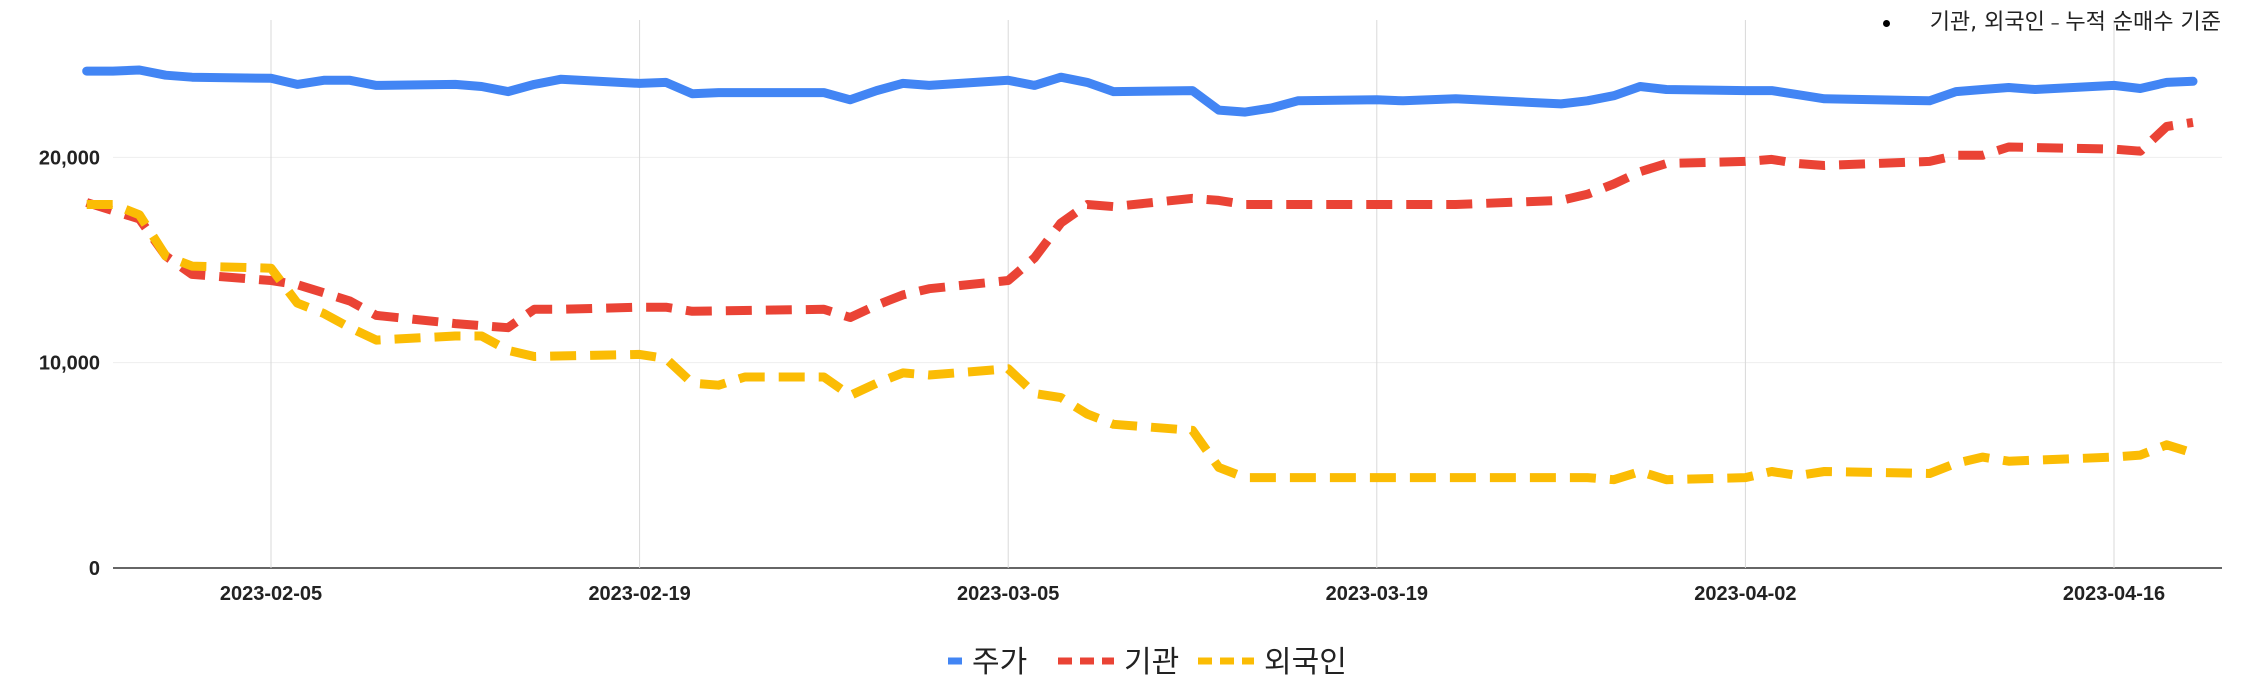  I want to click on y-tick-label: 10,000, so click(69, 364).